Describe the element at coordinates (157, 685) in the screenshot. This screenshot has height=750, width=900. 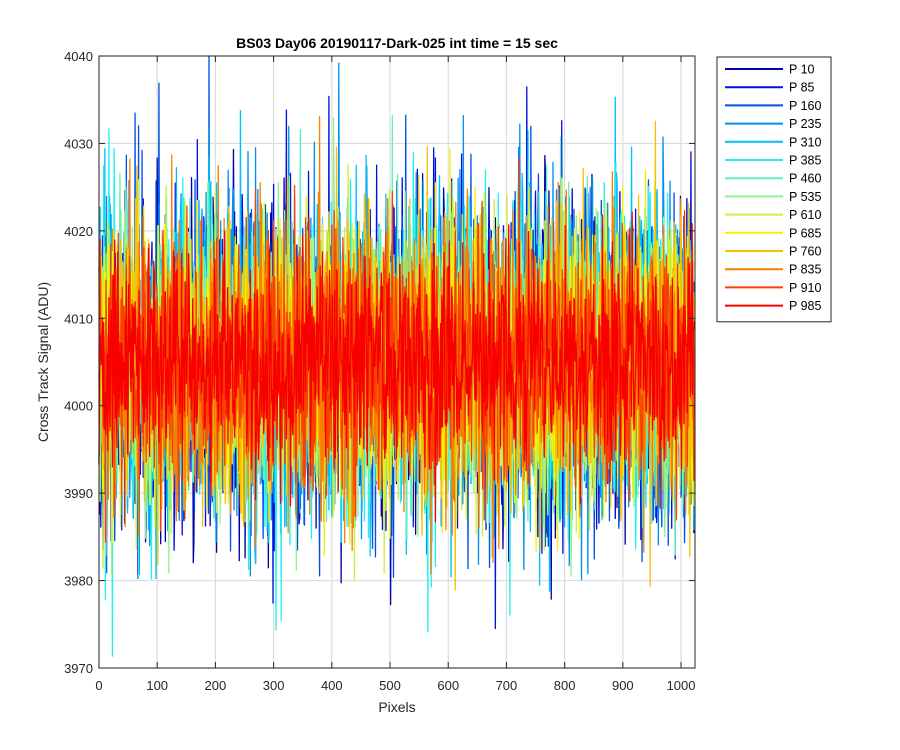
I see `x-tick-label: 100` at that location.